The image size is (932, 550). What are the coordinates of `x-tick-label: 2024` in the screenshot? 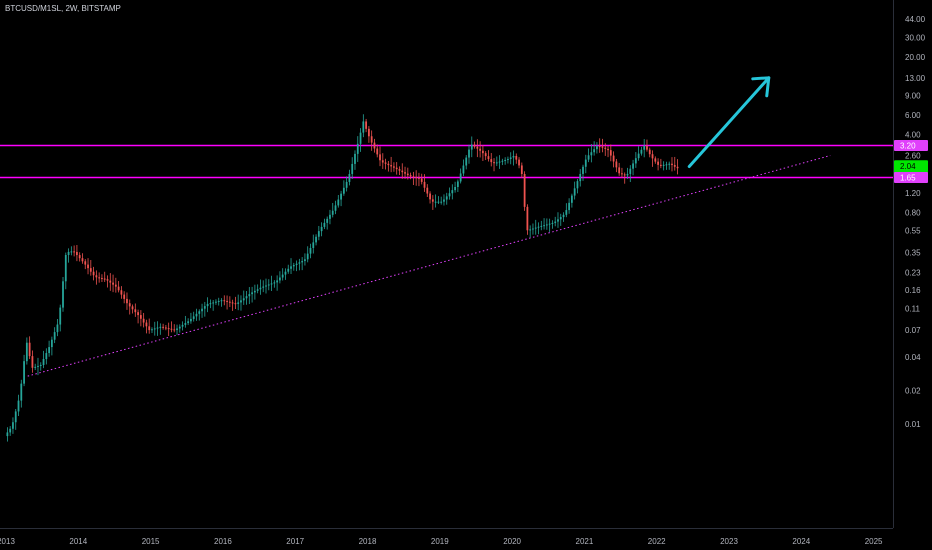 It's located at (801, 541).